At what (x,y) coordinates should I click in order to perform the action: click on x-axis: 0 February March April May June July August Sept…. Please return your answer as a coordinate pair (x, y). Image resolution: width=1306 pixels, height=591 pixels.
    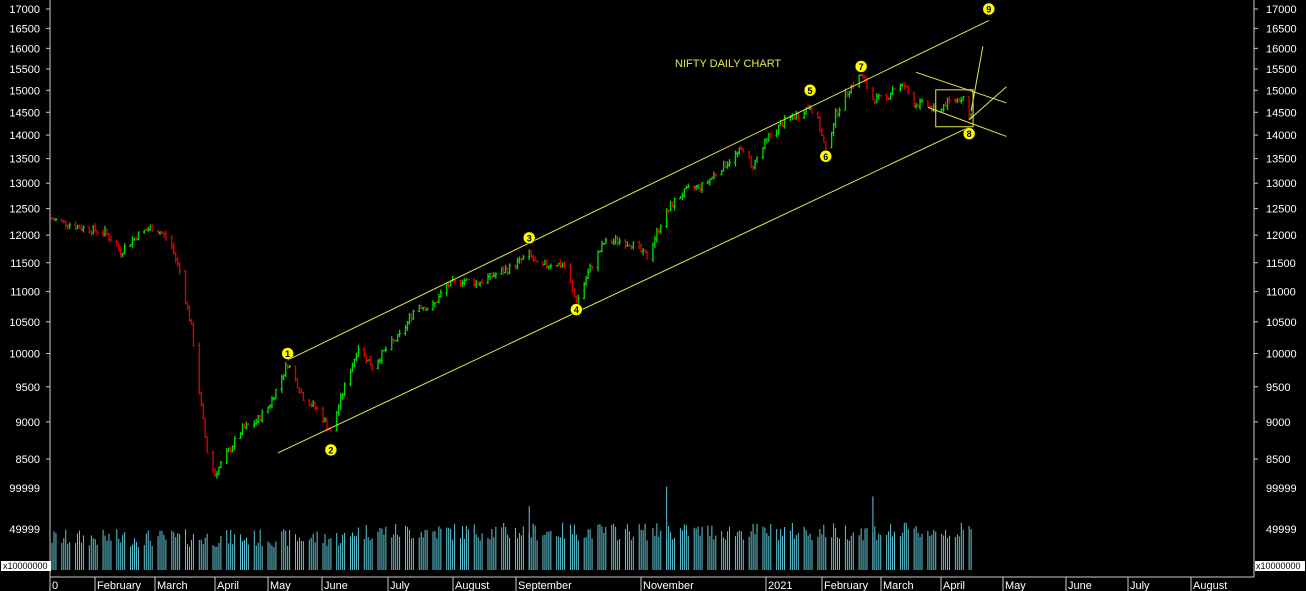
    Looking at the image, I should click on (651, 583).